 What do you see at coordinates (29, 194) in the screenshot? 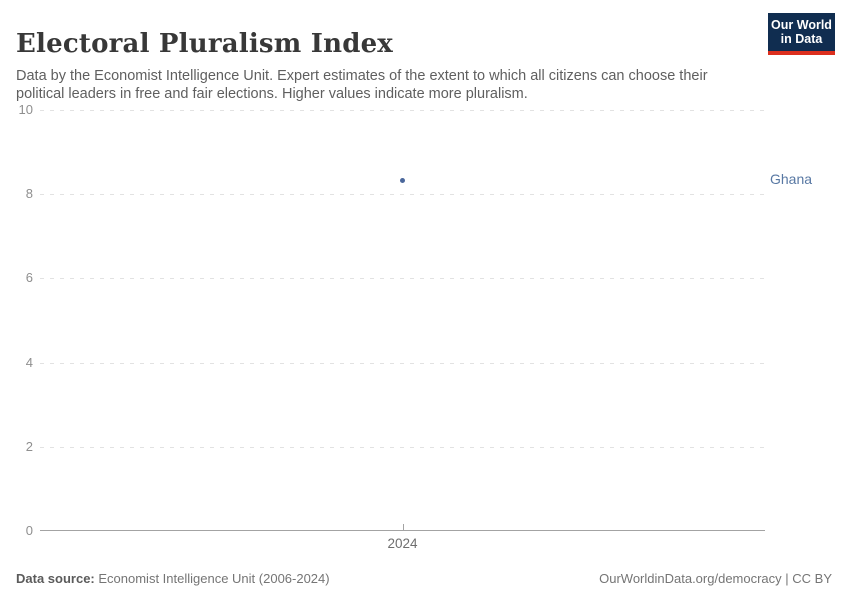
I see `y-axis-tick-label: 8` at bounding box center [29, 194].